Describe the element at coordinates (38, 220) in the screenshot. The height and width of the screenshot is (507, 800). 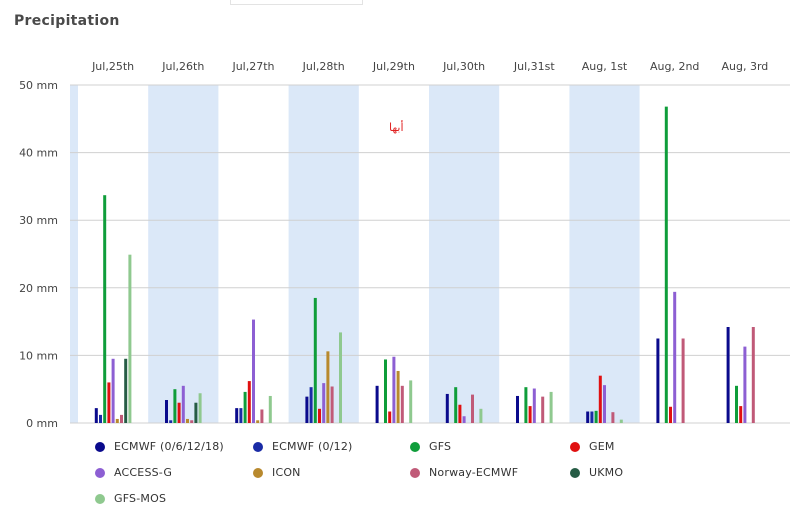
I see `y-tick-label: 30 mm` at that location.